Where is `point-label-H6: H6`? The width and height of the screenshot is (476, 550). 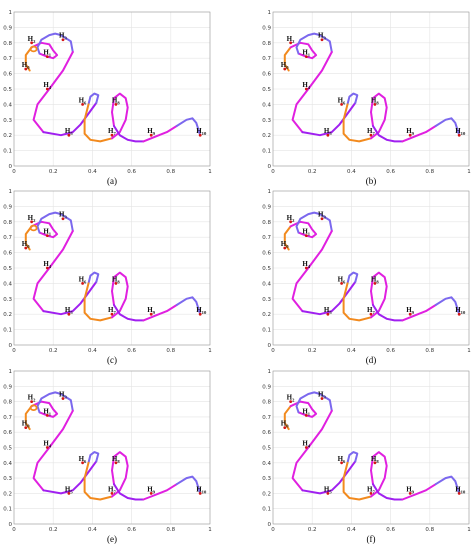
point-label-H6: H6 is located at coordinates (83, 459).